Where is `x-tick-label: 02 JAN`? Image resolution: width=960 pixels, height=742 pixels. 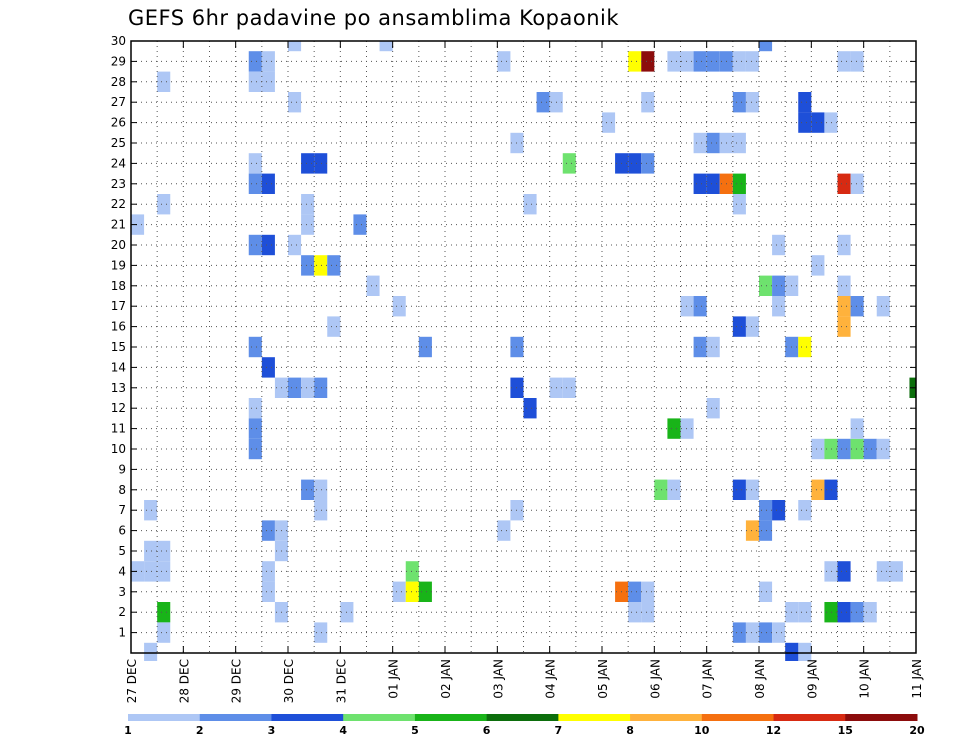
x-tick-label: 02 JAN is located at coordinates (446, 679).